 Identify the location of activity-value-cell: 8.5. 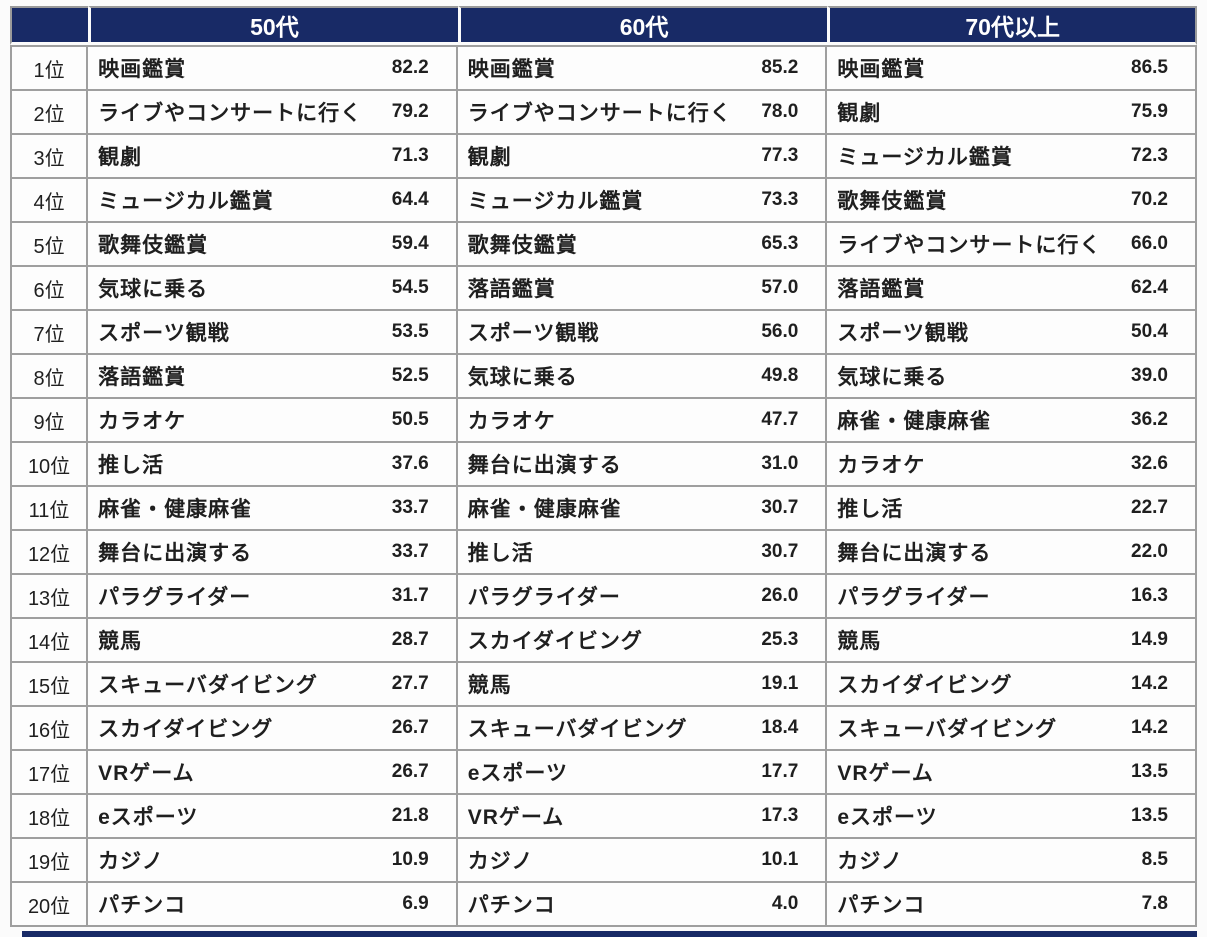
(1148, 861).